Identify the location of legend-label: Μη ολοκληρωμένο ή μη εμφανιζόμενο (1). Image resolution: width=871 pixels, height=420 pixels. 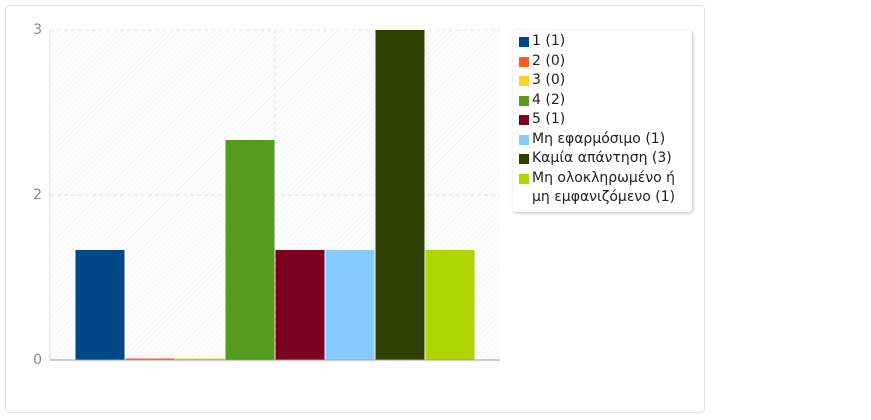
(604, 187).